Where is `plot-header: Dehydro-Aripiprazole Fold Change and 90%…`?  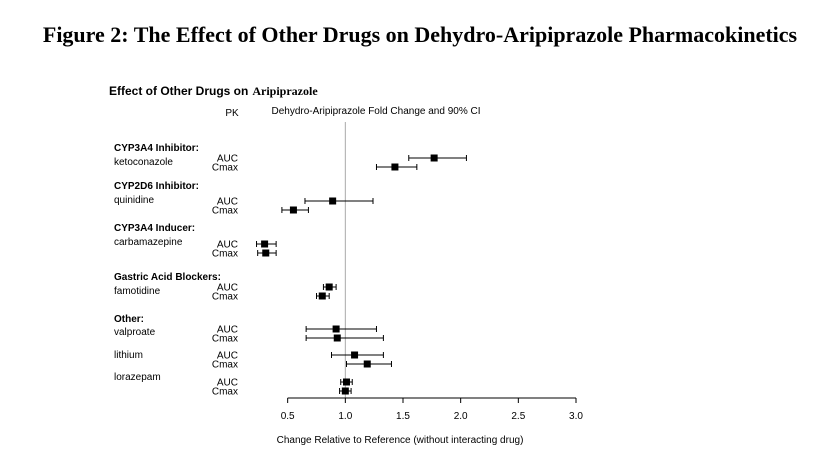
plot-header: Dehydro-Aripiprazole Fold Change and 90%… is located at coordinates (375, 111).